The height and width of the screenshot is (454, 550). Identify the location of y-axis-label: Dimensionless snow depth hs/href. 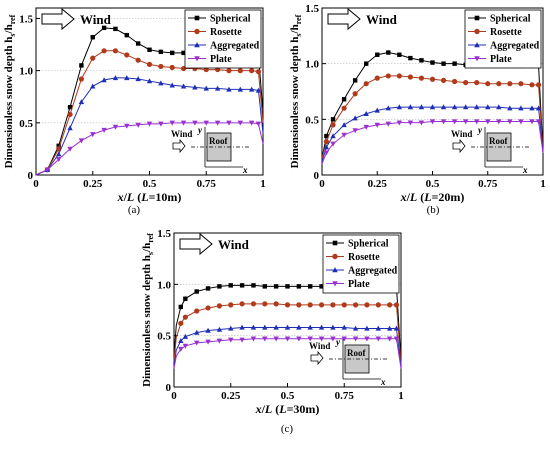
(148, 310).